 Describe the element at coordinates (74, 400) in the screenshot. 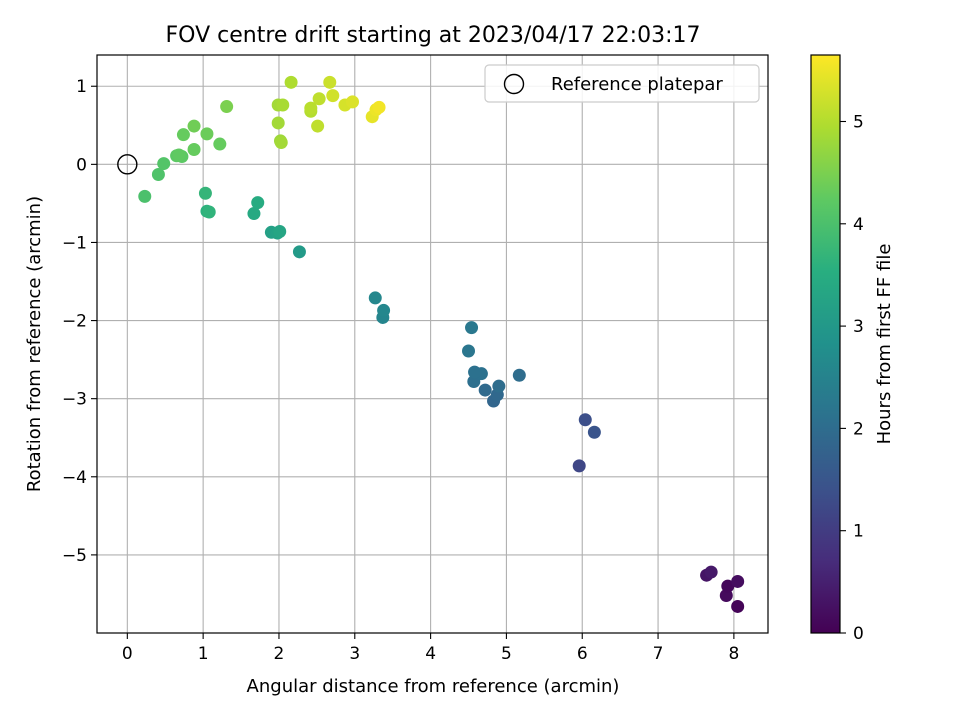

I see `y-tick-label: −3` at that location.